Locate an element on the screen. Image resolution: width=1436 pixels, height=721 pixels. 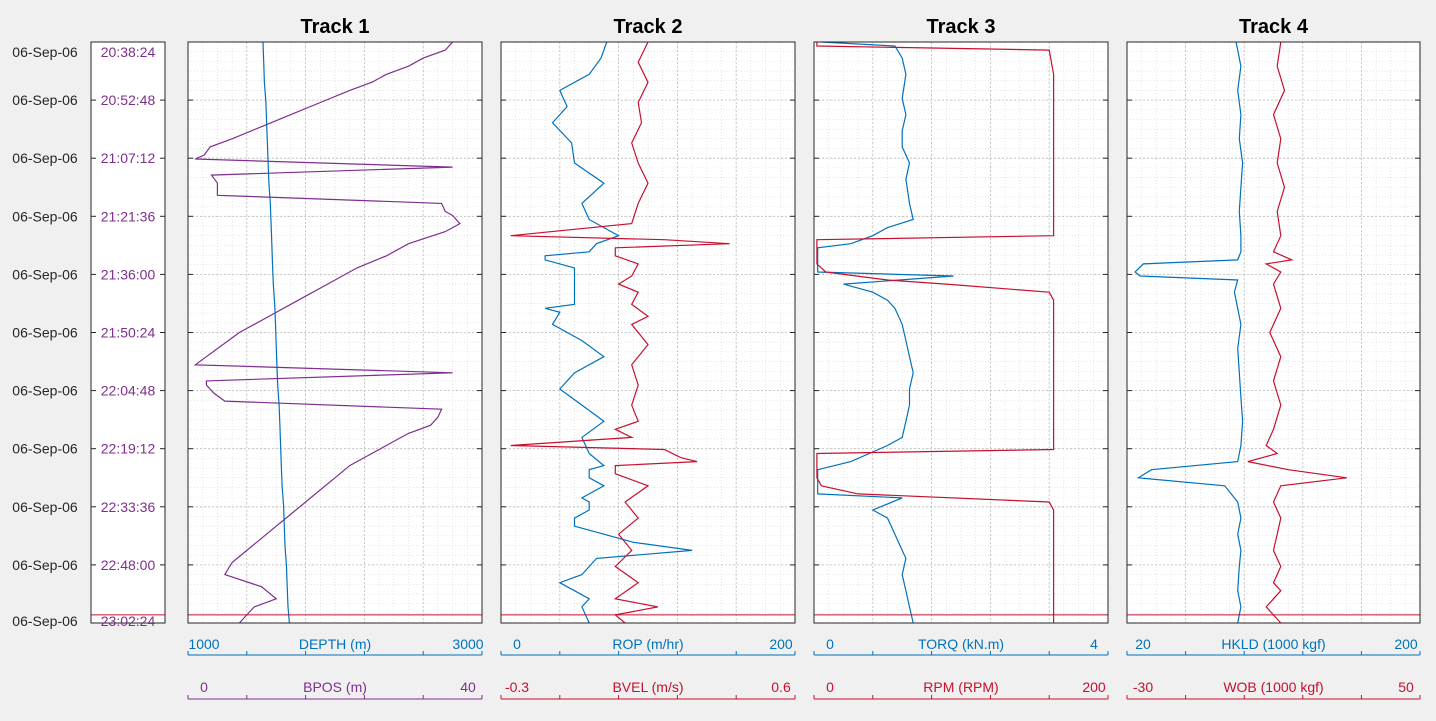
scale-min-label: -0.3 is located at coordinates (517, 687).